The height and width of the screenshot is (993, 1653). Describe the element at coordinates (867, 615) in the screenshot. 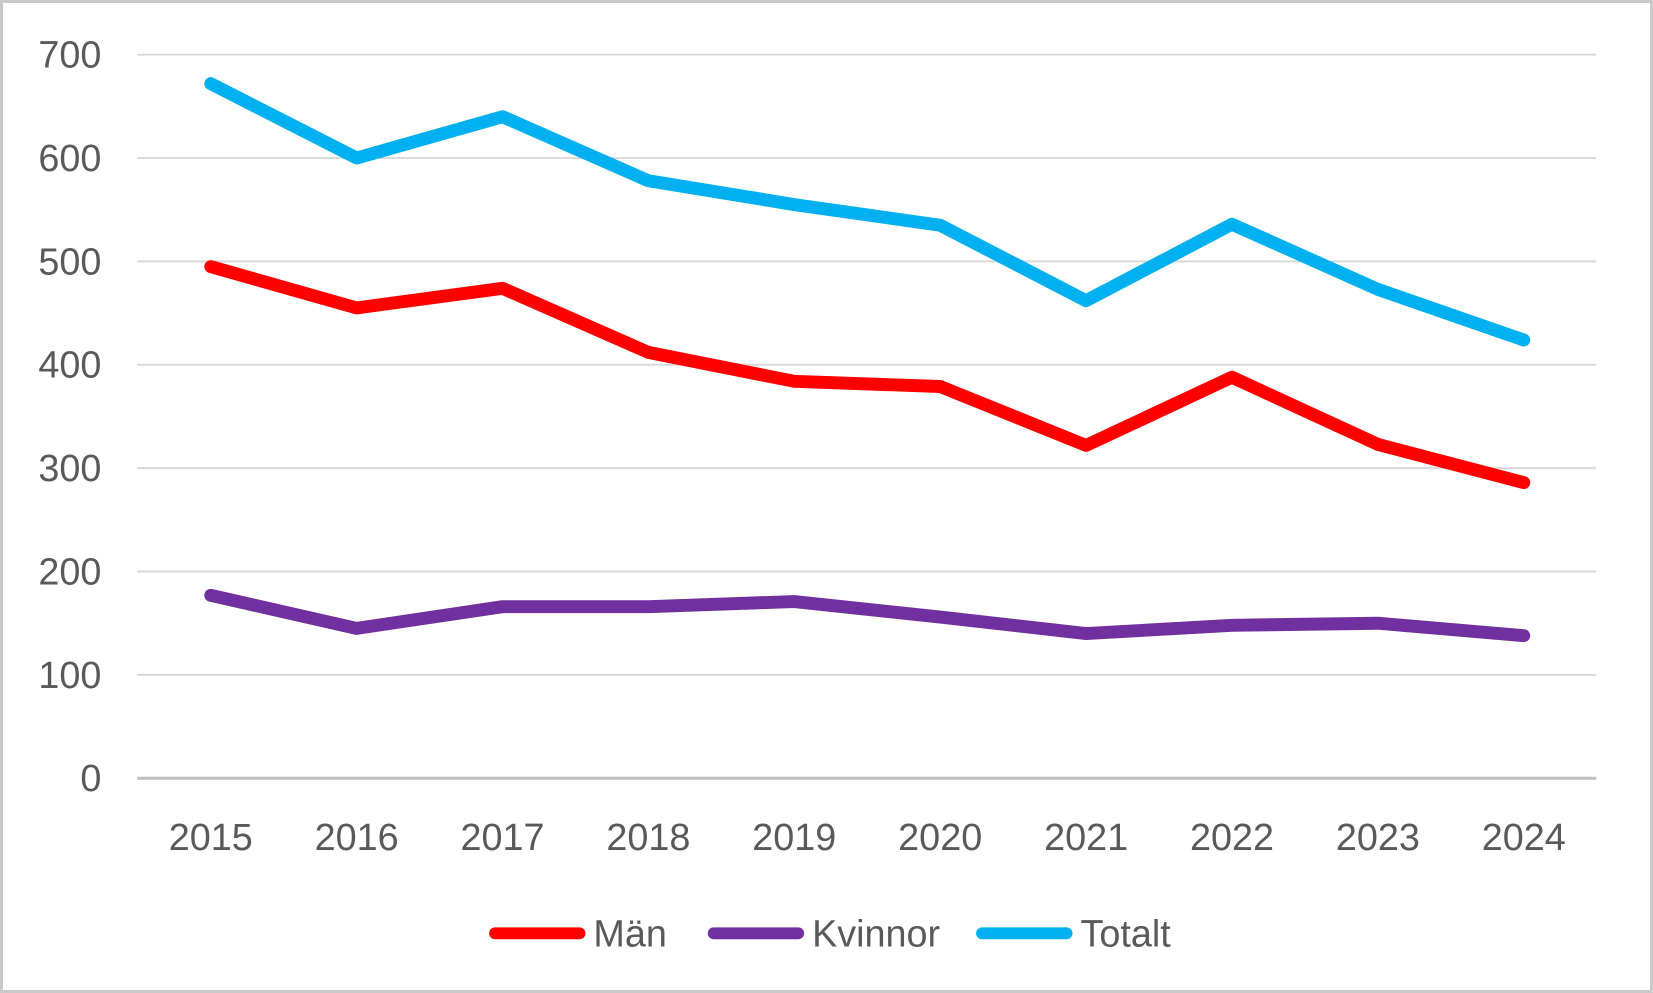

I see `series-line-kvinnor` at that location.